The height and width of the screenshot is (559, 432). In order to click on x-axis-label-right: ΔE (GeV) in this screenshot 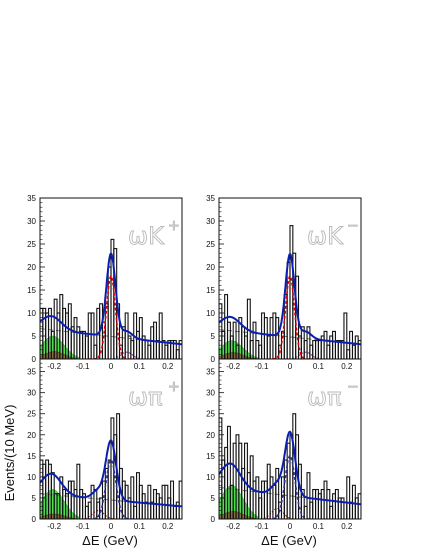, I will do `click(289, 540)`.